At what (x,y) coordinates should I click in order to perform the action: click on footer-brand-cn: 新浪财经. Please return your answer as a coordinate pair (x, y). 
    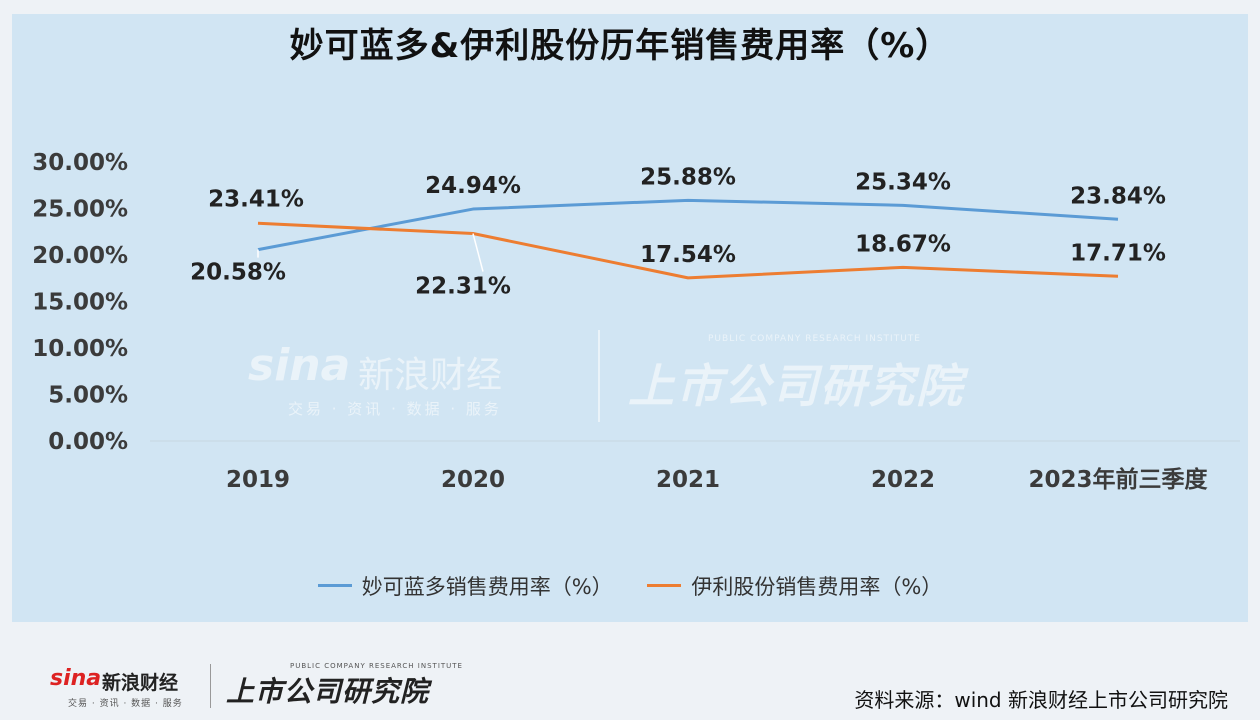
    Looking at the image, I should click on (140, 683).